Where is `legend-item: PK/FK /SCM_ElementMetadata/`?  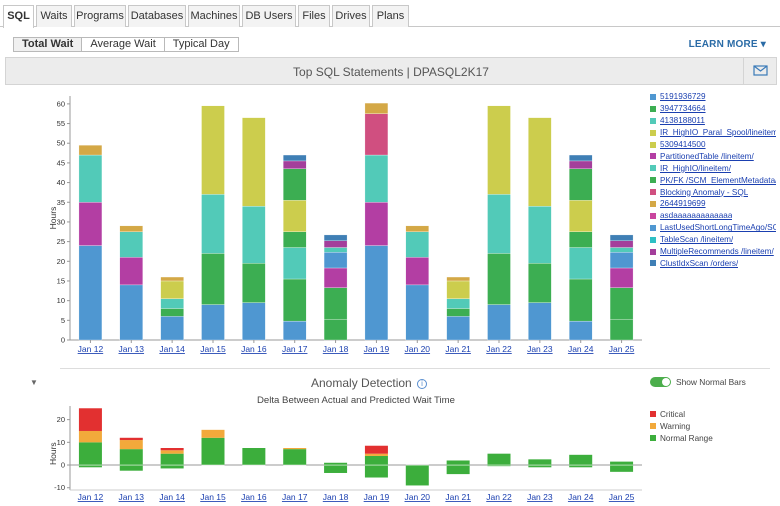 legend-item: PK/FK /SCM_ElementMetadata/ is located at coordinates (713, 180).